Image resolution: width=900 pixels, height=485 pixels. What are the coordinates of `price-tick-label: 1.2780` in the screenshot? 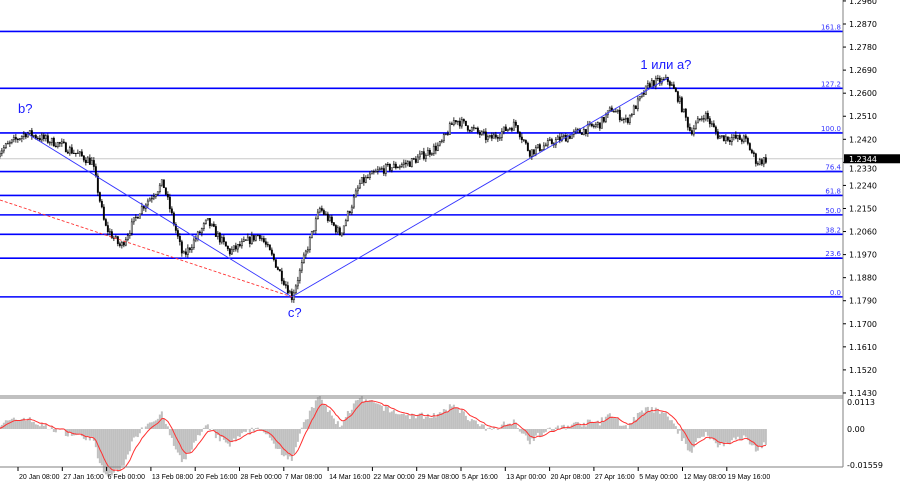 It's located at (863, 47).